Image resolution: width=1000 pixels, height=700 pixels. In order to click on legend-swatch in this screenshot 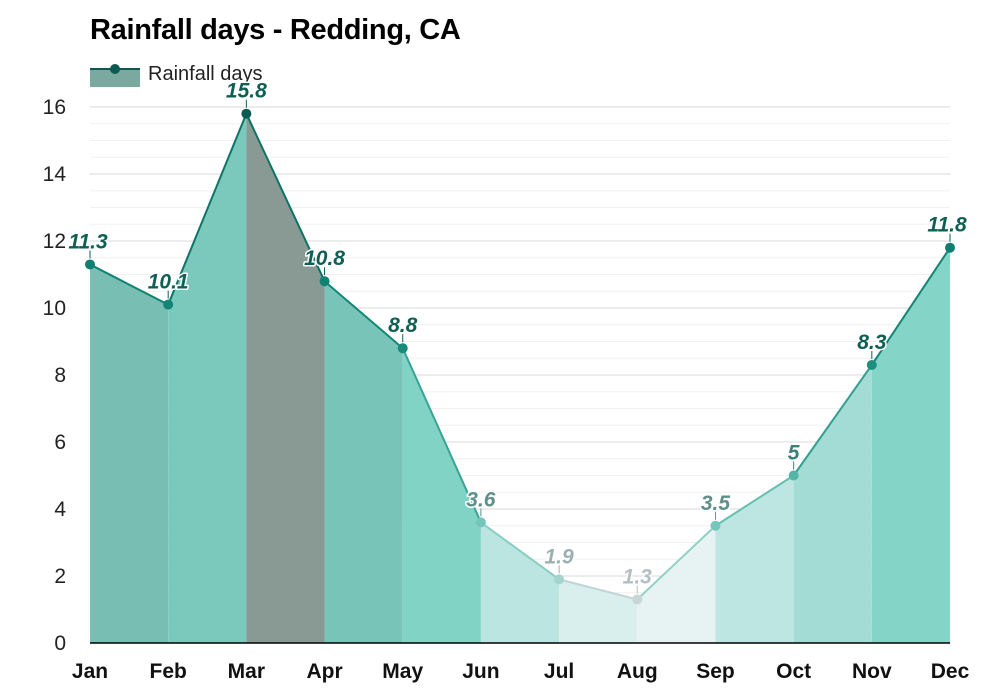, I will do `click(115, 74)`.